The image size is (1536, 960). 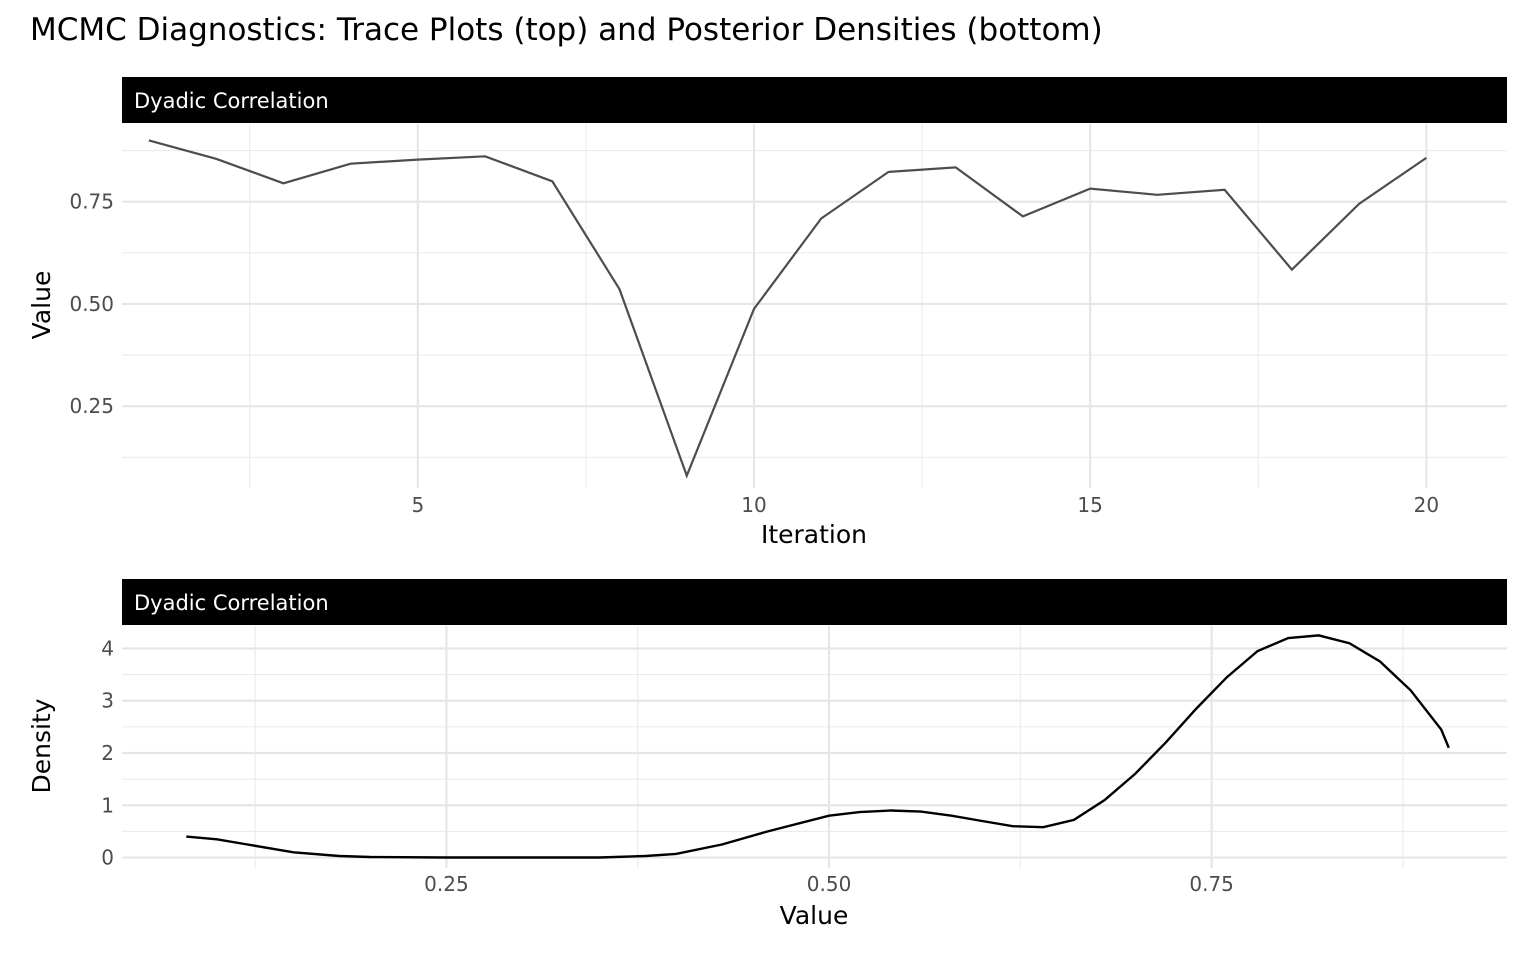 I want to click on density-y-tick-label: 4, so click(x=107, y=648).